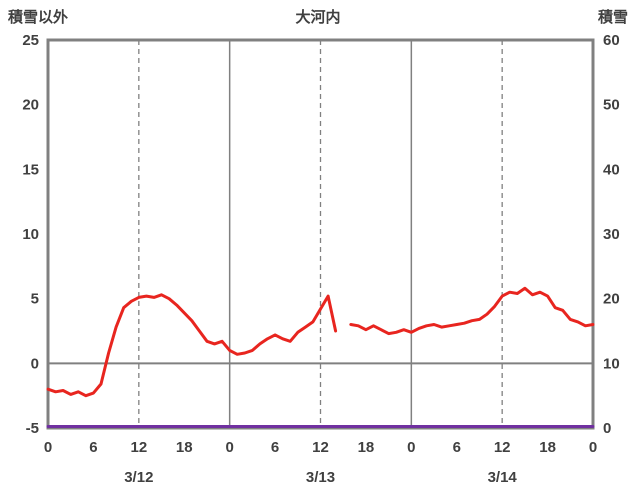 The height and width of the screenshot is (501, 636). Describe the element at coordinates (503, 477) in the screenshot. I see `date-label: 3/14` at that location.